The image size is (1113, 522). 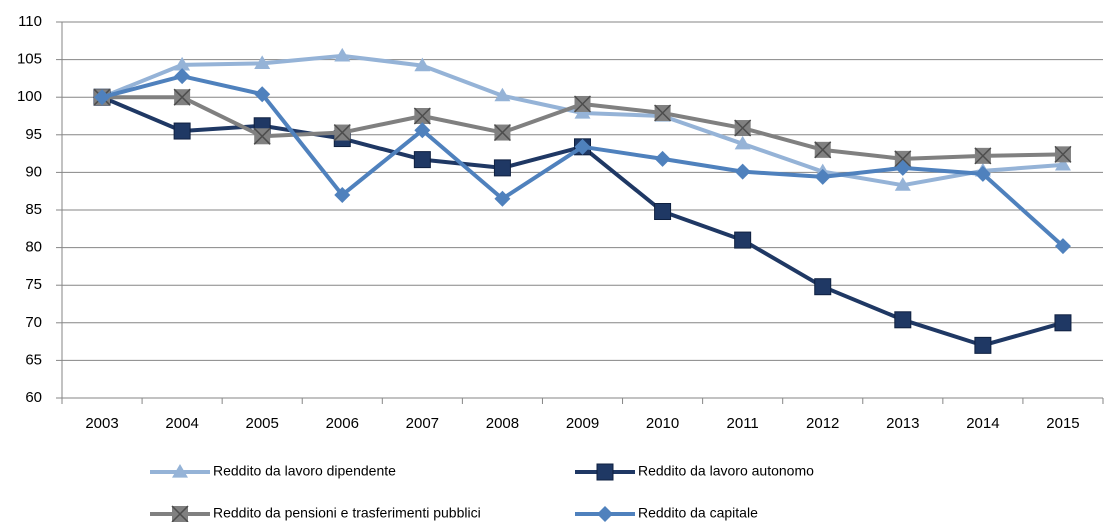 What do you see at coordinates (502, 423) in the screenshot?
I see `x-tick-label: 2008` at bounding box center [502, 423].